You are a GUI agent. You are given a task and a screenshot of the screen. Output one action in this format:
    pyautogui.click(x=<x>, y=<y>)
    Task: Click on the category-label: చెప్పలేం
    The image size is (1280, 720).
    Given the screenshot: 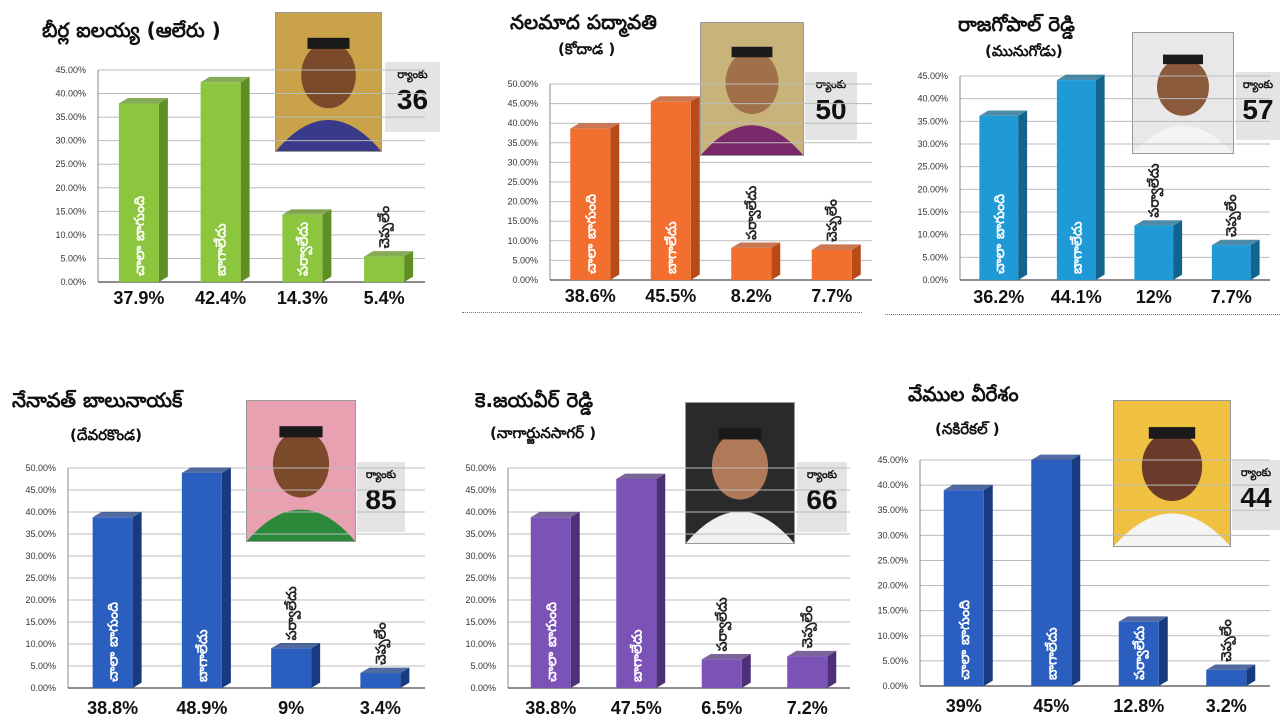 What is the action you would take?
    pyautogui.click(x=385, y=227)
    